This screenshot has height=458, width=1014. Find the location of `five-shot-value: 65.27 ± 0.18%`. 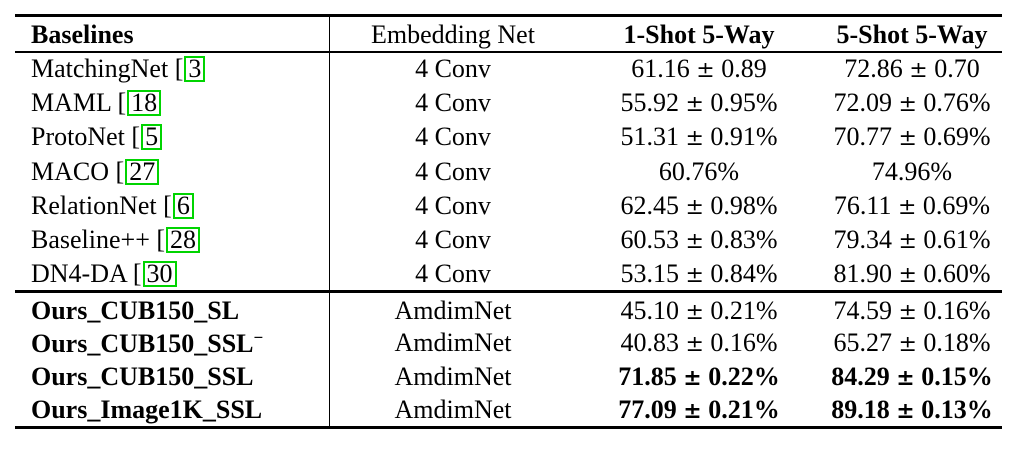

five-shot-value: 65.27 ± 0.18% is located at coordinates (912, 342).